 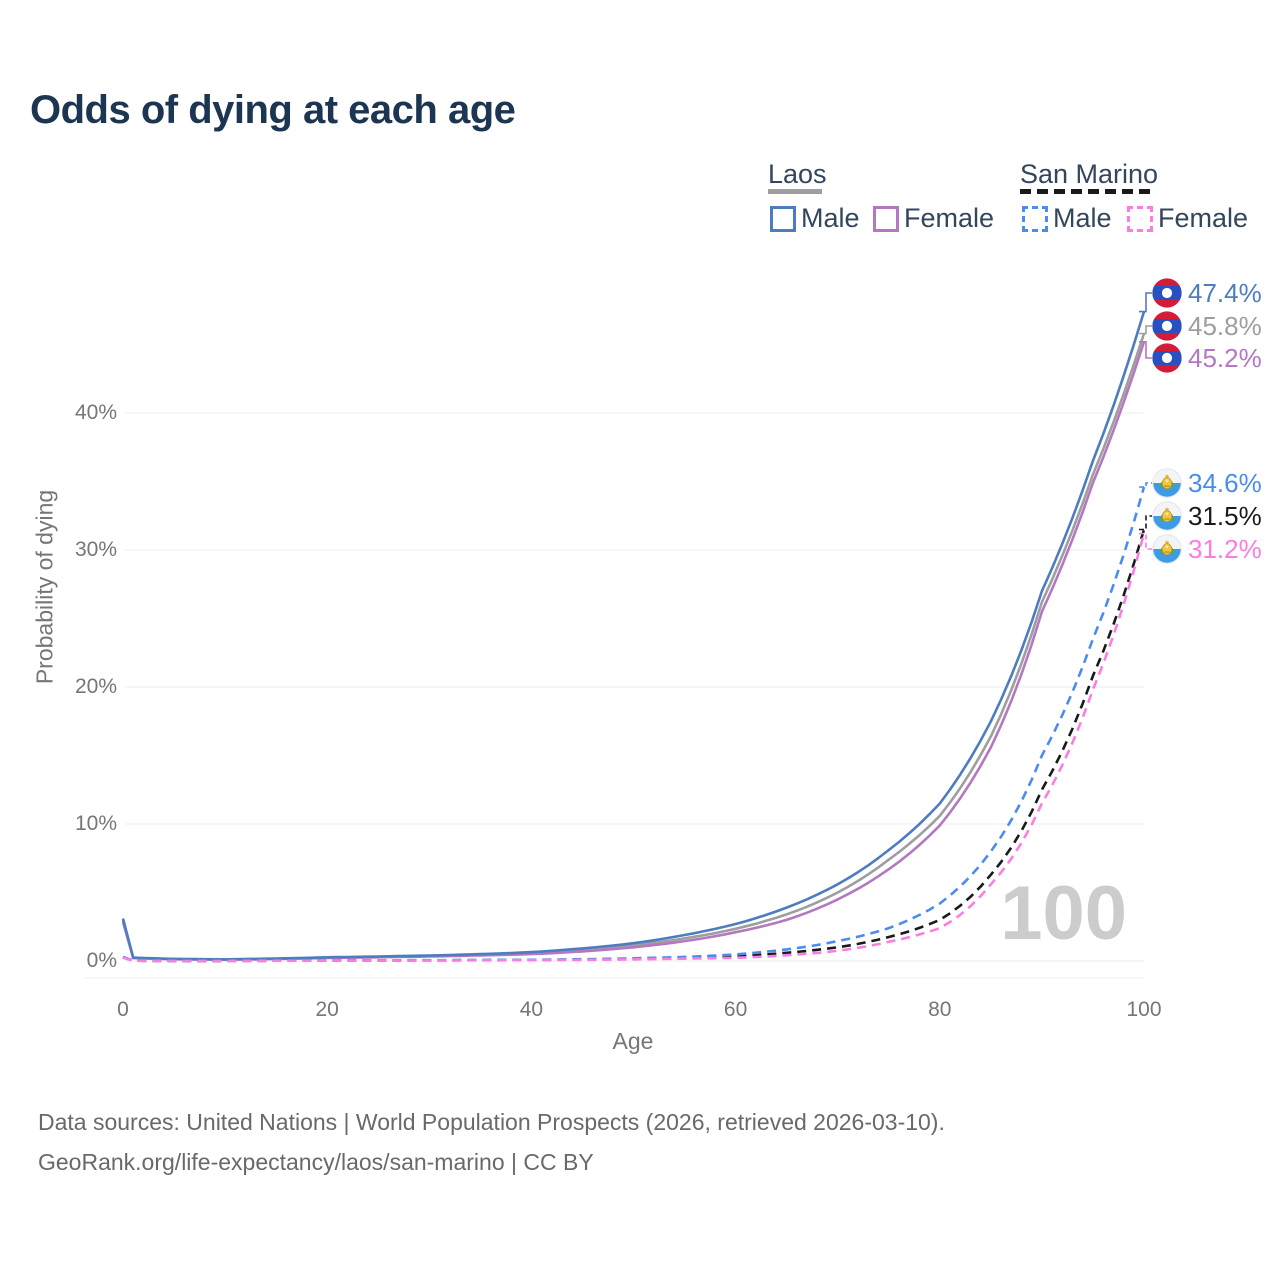 What do you see at coordinates (44, 587) in the screenshot?
I see `y-axis-title: Probability of dying` at bounding box center [44, 587].